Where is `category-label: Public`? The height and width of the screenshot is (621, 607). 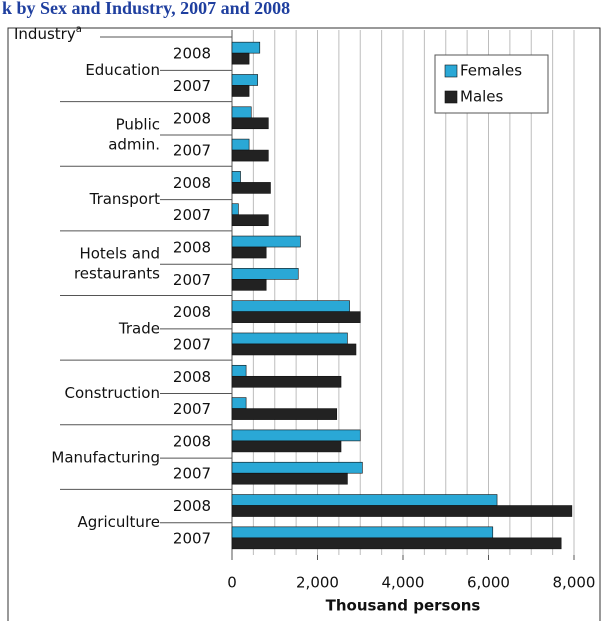 category-label: Public is located at coordinates (138, 124).